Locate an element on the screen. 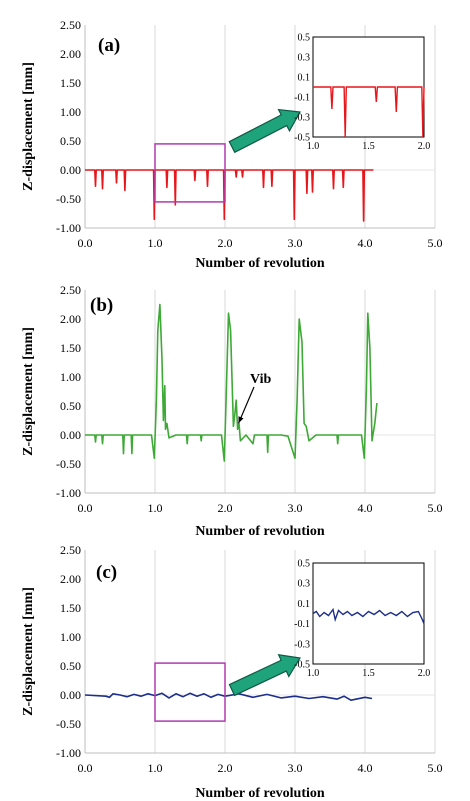 This screenshot has height=801, width=470. inset-frame is located at coordinates (368, 613).